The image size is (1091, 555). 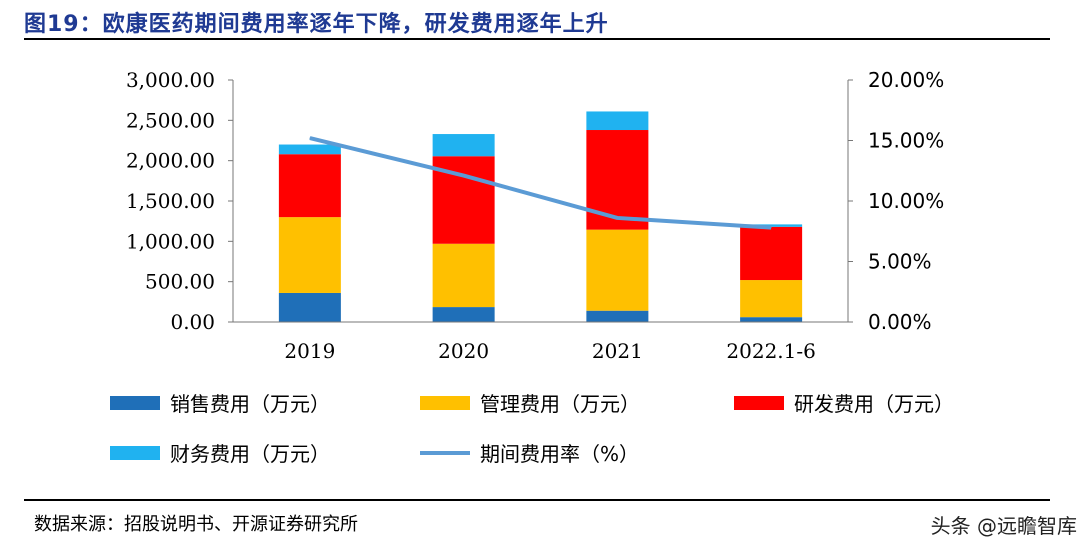 What do you see at coordinates (537, 39) in the screenshot?
I see `title-divider` at bounding box center [537, 39].